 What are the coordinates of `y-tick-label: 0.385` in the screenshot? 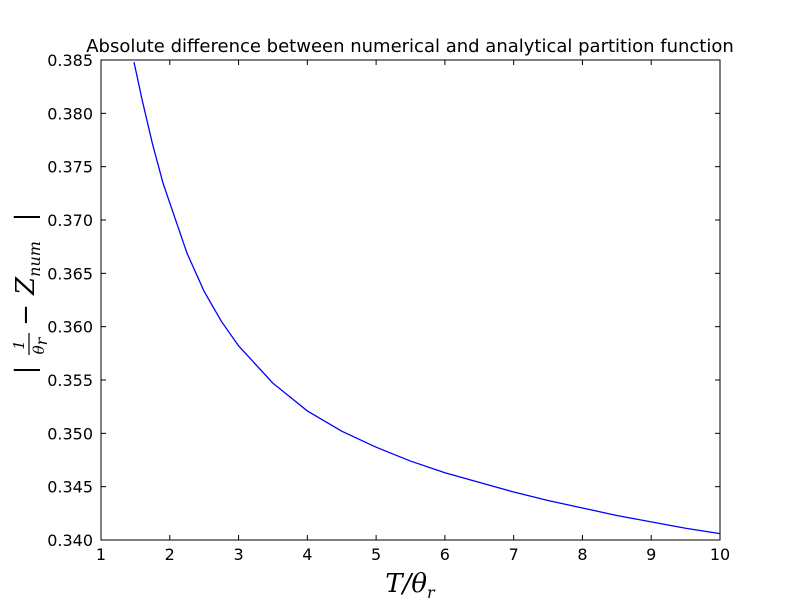 It's located at (70, 60).